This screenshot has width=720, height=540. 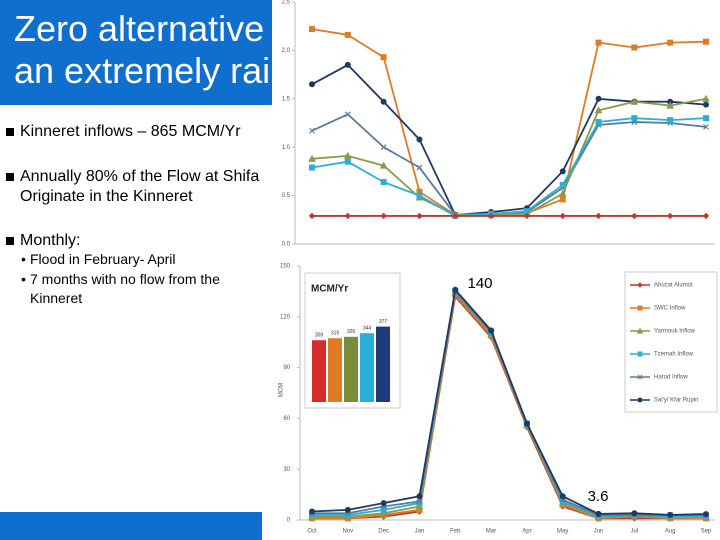 What do you see at coordinates (671, 342) in the screenshot?
I see `legend-box` at bounding box center [671, 342].